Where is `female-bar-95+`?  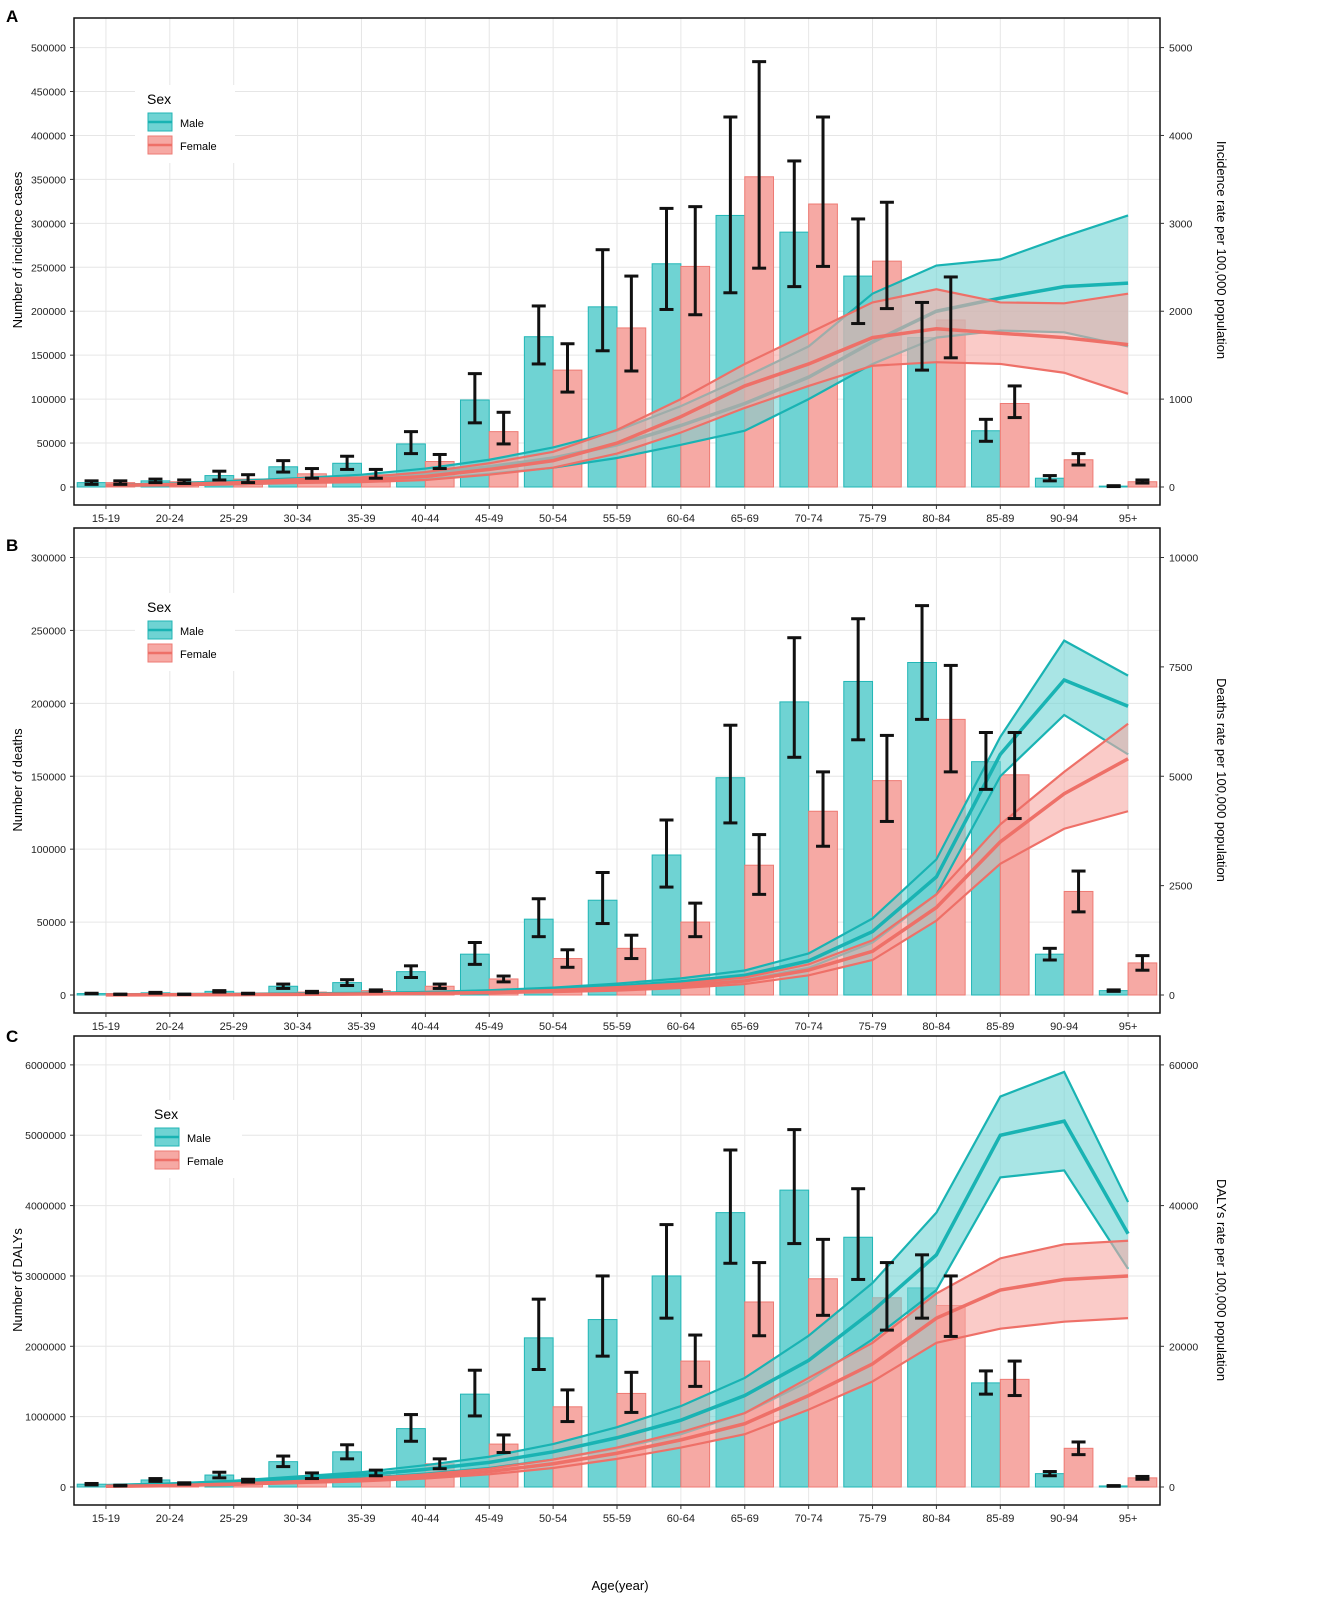 female-bar-95+ is located at coordinates (1142, 979).